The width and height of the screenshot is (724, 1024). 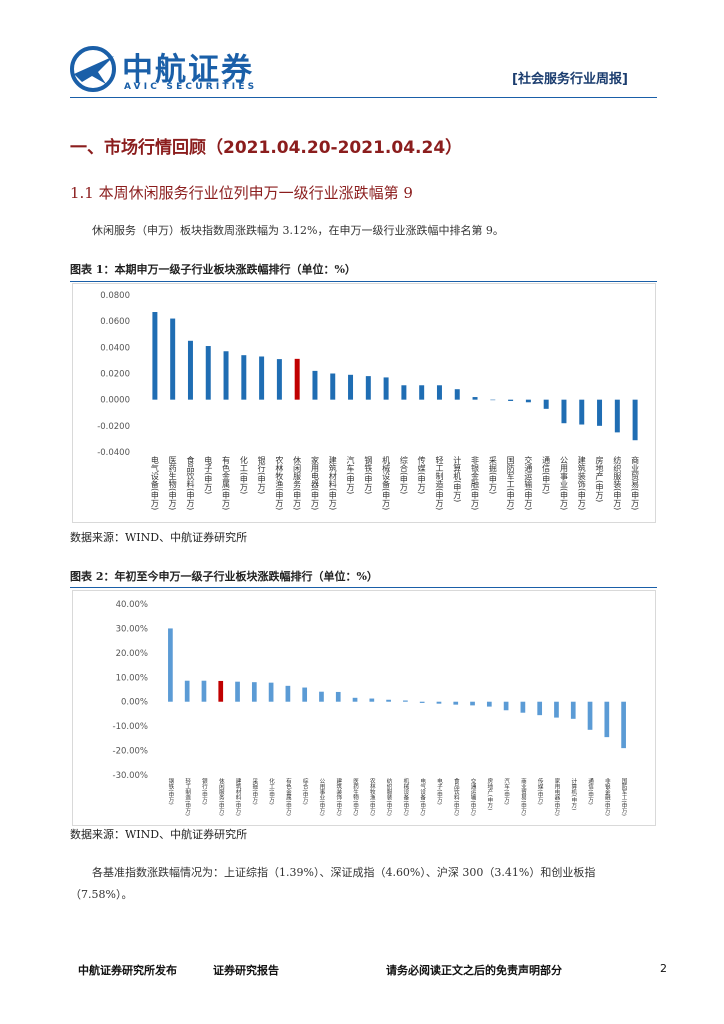 What do you see at coordinates (363, 97) in the screenshot?
I see `header-rule` at bounding box center [363, 97].